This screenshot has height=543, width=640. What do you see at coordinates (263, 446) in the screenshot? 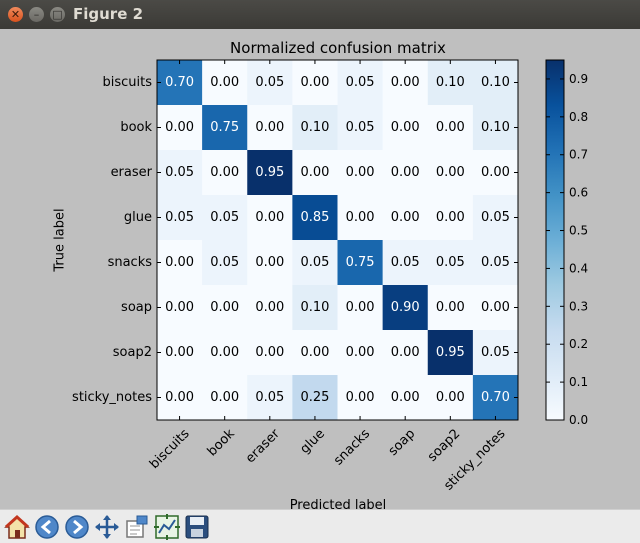
I see `x-tick-label: eraser` at bounding box center [263, 446].